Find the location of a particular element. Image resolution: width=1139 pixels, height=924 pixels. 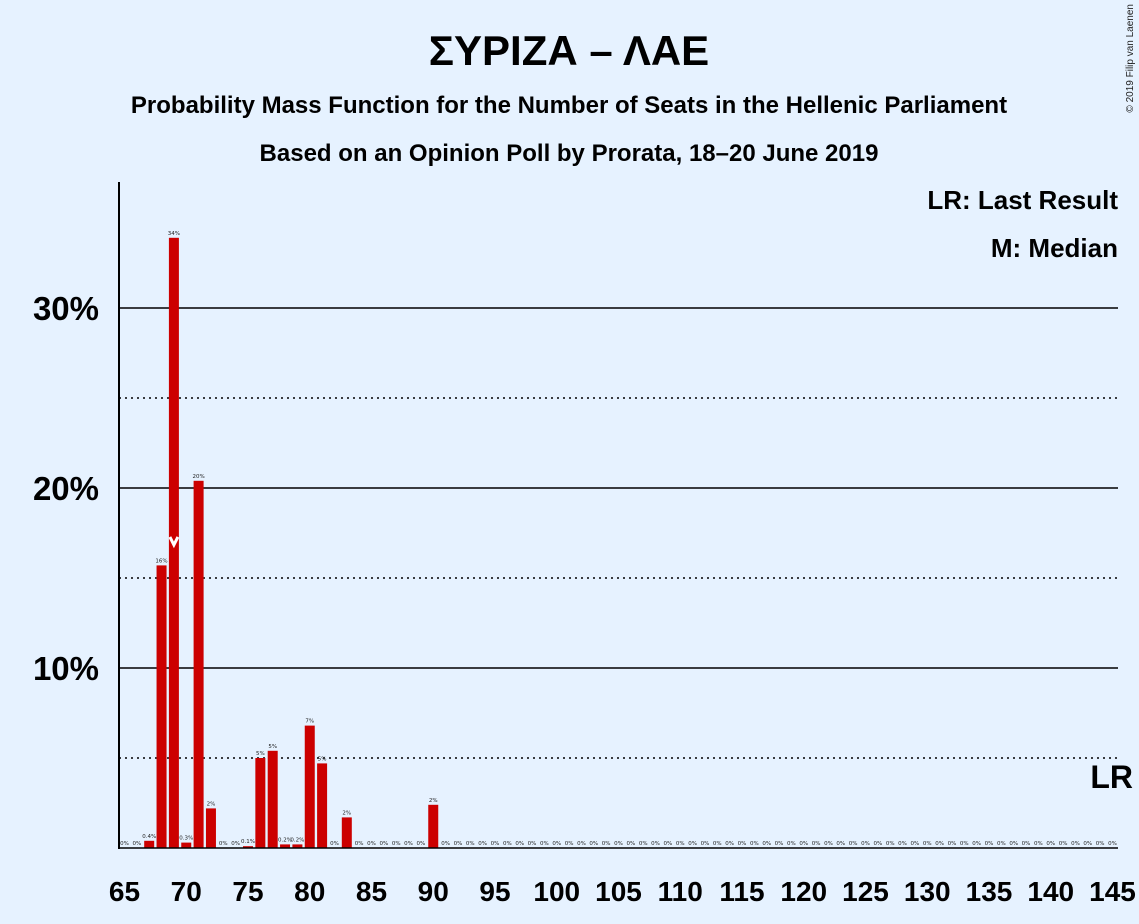

bar-label-seat-71: 20% is located at coordinates (198, 477).